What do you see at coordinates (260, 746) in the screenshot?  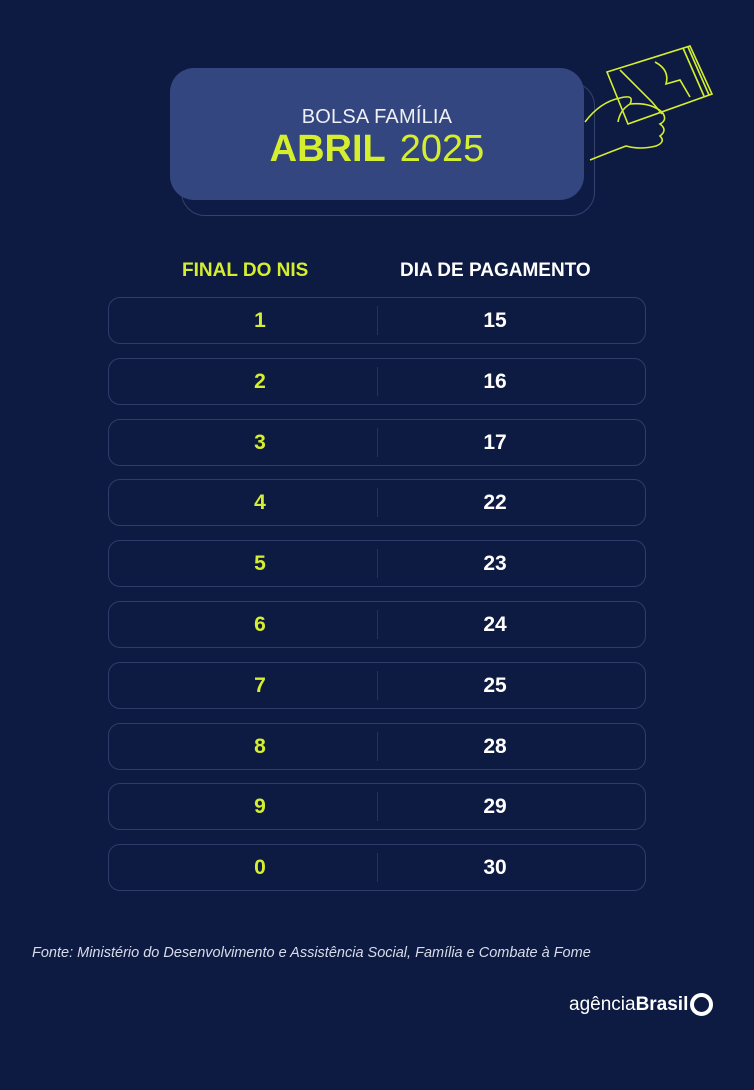 I see `nis-final-digit: 8` at bounding box center [260, 746].